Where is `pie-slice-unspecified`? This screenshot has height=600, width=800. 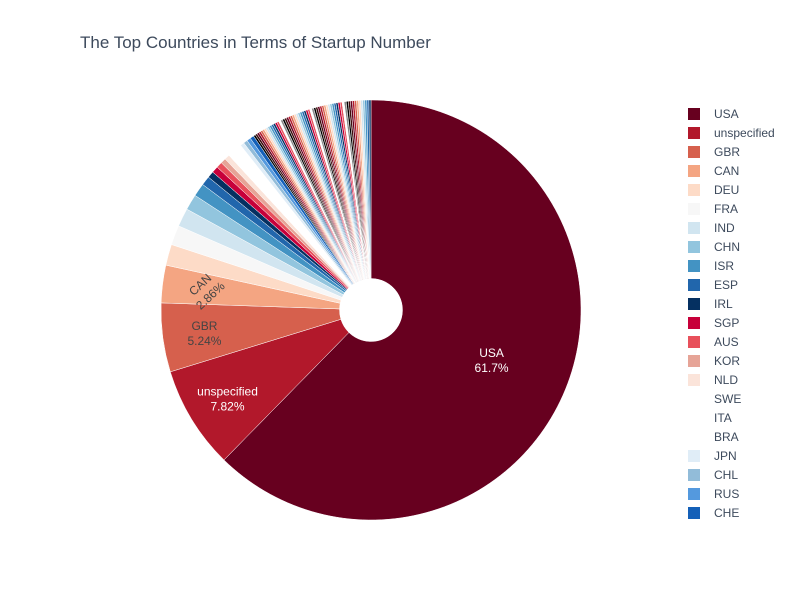 pie-slice-unspecified is located at coordinates (259, 389).